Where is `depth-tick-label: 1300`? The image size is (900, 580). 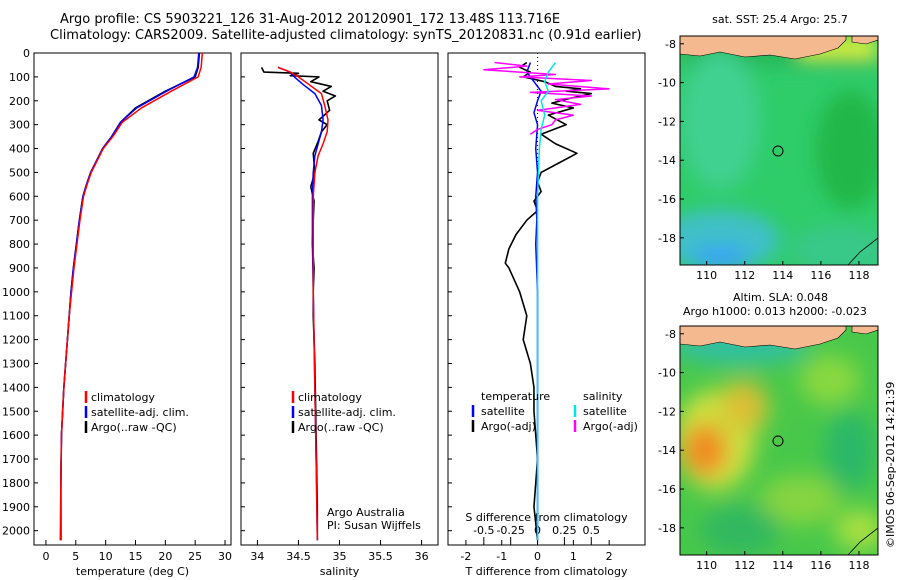 depth-tick-label: 1300 is located at coordinates (16, 363).